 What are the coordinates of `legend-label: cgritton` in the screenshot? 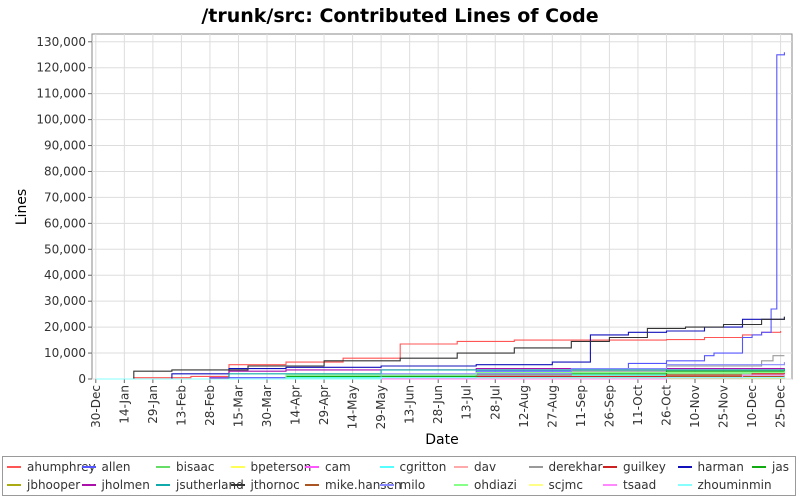 It's located at (423, 467).